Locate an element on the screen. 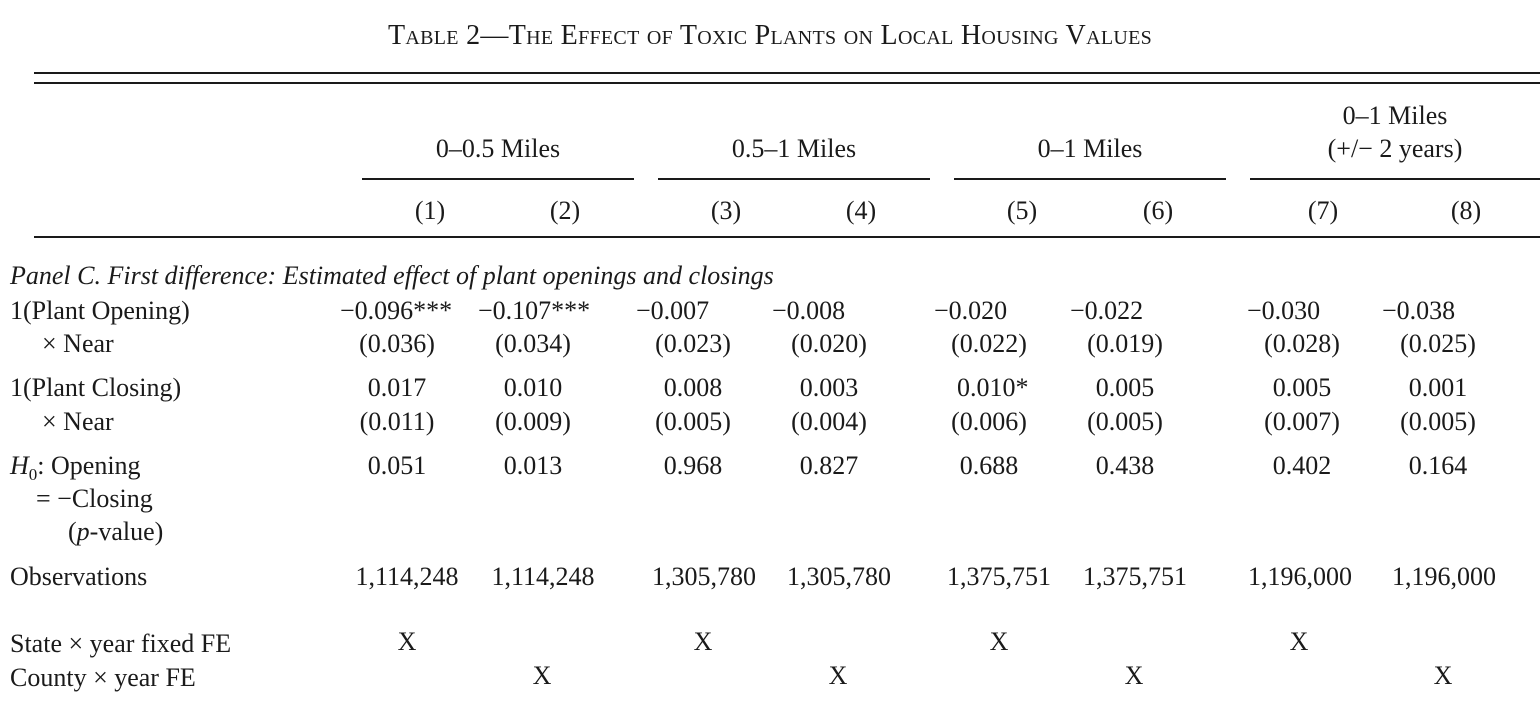 The height and width of the screenshot is (702, 1540). pvalue-cell: 0.438 is located at coordinates (1125, 465).